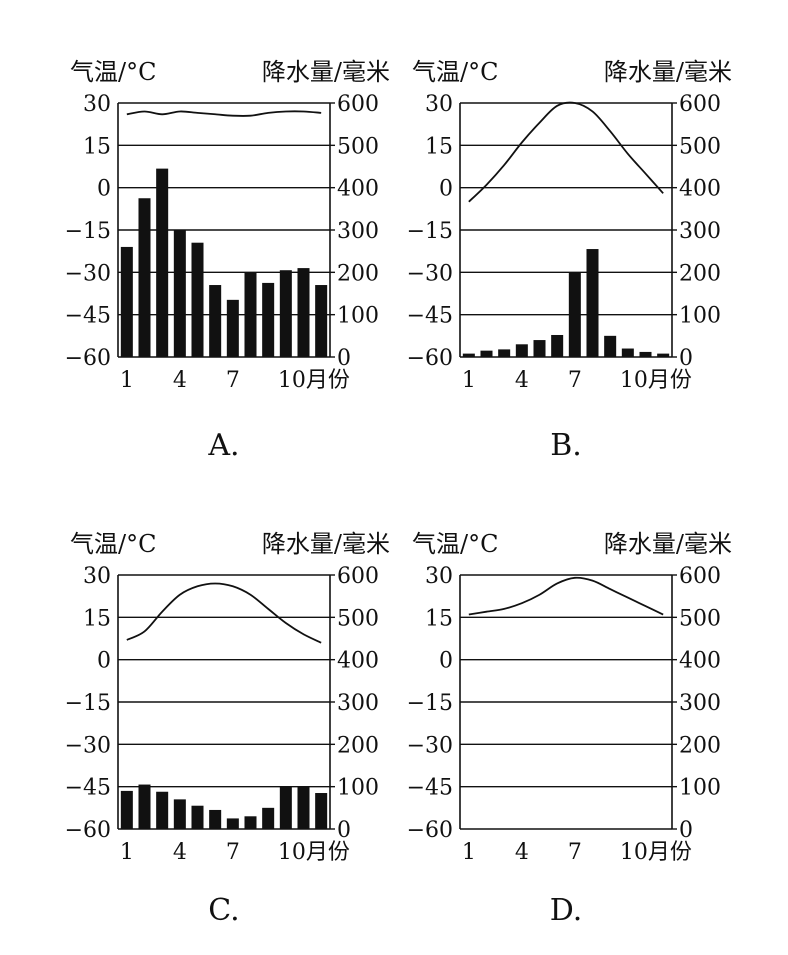  I want to click on panel-label: B., so click(566, 445).